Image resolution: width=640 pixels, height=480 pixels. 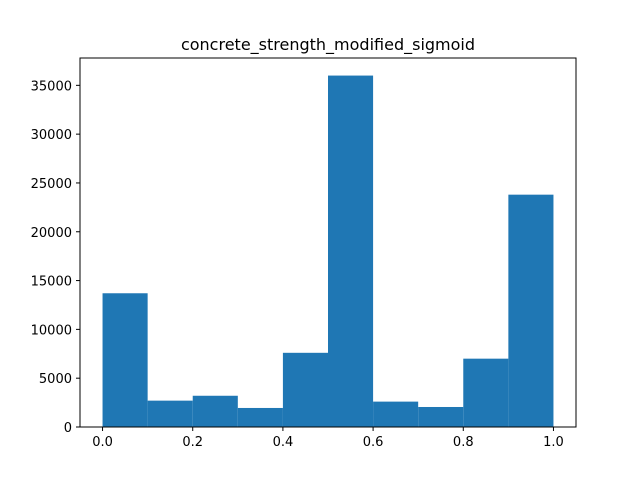 What do you see at coordinates (328, 45) in the screenshot?
I see `chart-title: concrete_strength_modified_sigmoid` at bounding box center [328, 45].